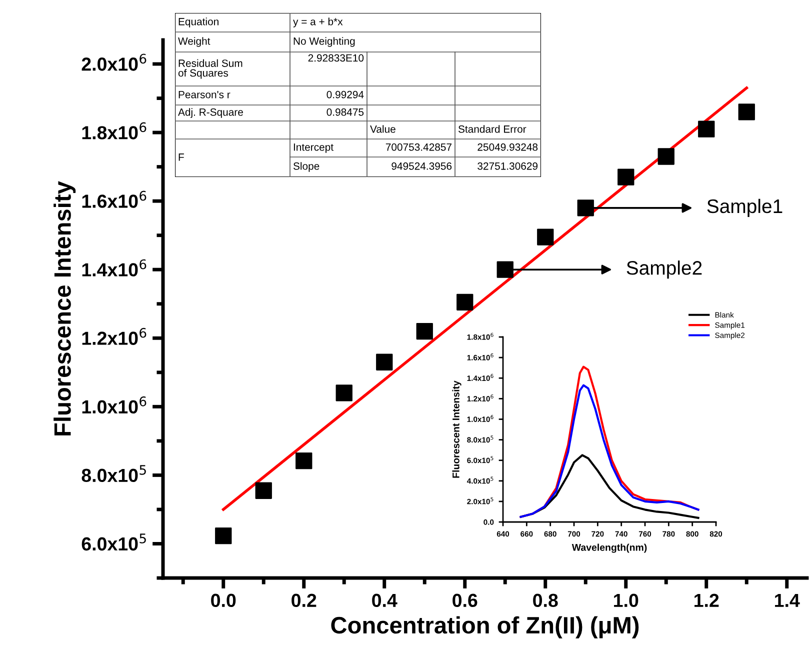  What do you see at coordinates (204, 94) in the screenshot?
I see `annotation: Pearson's r` at bounding box center [204, 94].